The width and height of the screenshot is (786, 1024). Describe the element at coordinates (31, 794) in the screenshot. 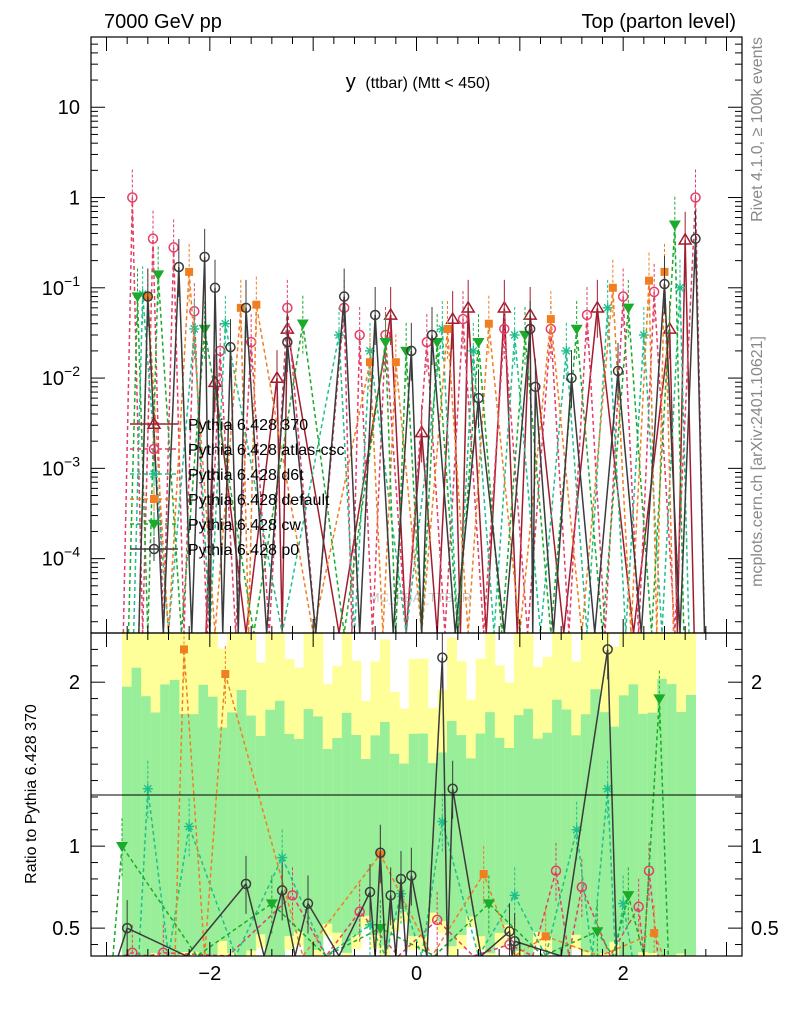

I see `ratio-ylabel: Ratio to Pythia 6.428 370` at that location.